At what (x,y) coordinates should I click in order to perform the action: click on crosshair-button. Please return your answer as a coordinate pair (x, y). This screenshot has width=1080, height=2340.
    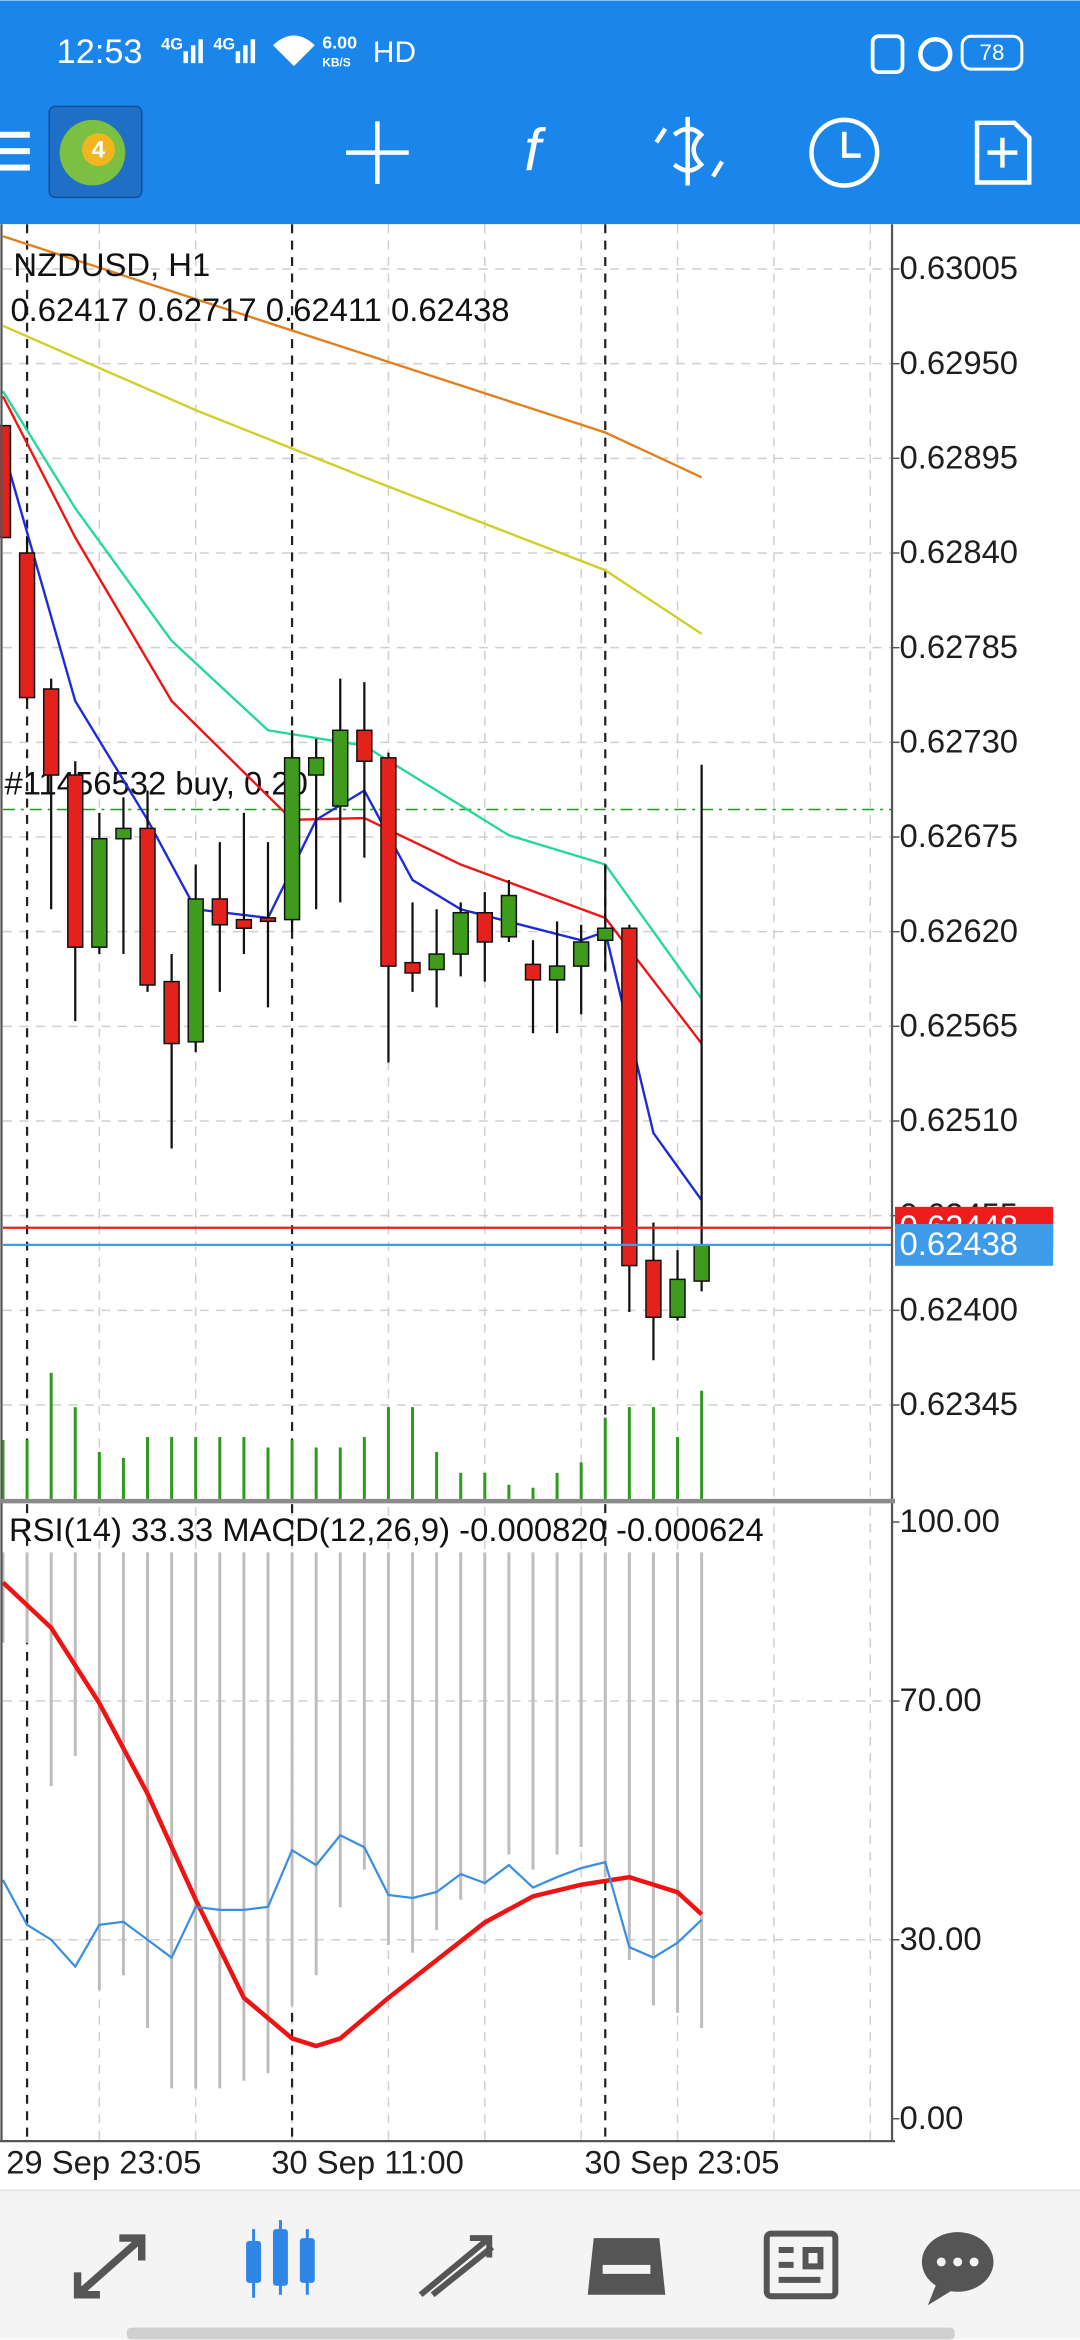
    Looking at the image, I should click on (377, 152).